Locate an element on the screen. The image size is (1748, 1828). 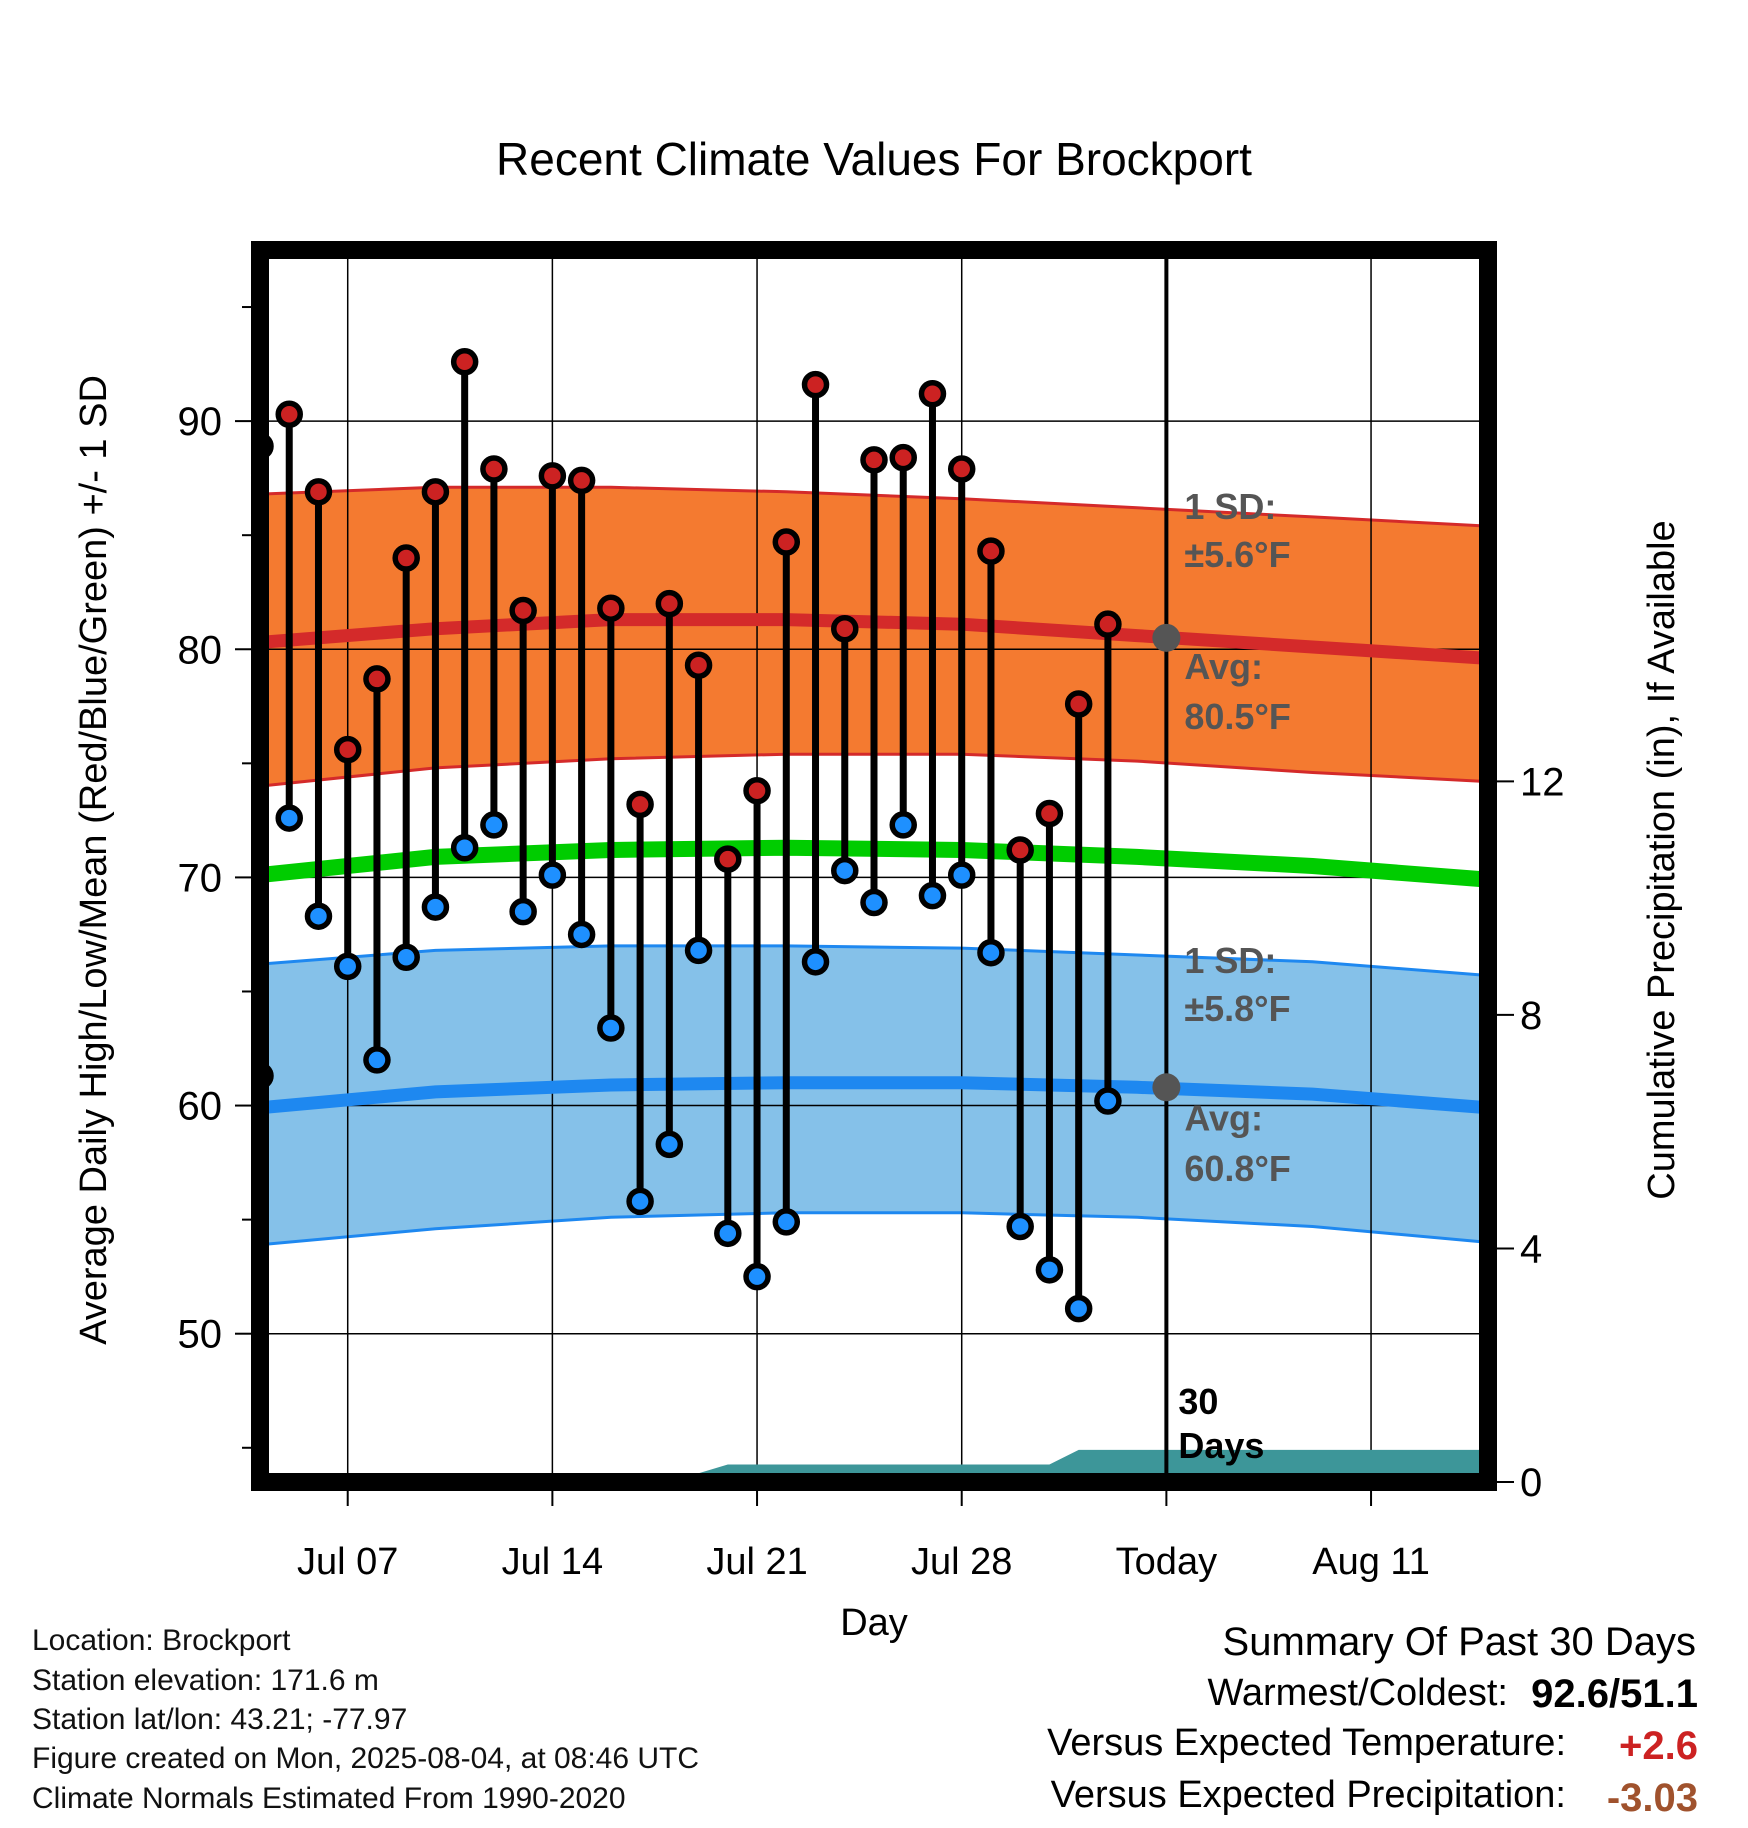
low-sd-upper-line is located at coordinates (874, 960).